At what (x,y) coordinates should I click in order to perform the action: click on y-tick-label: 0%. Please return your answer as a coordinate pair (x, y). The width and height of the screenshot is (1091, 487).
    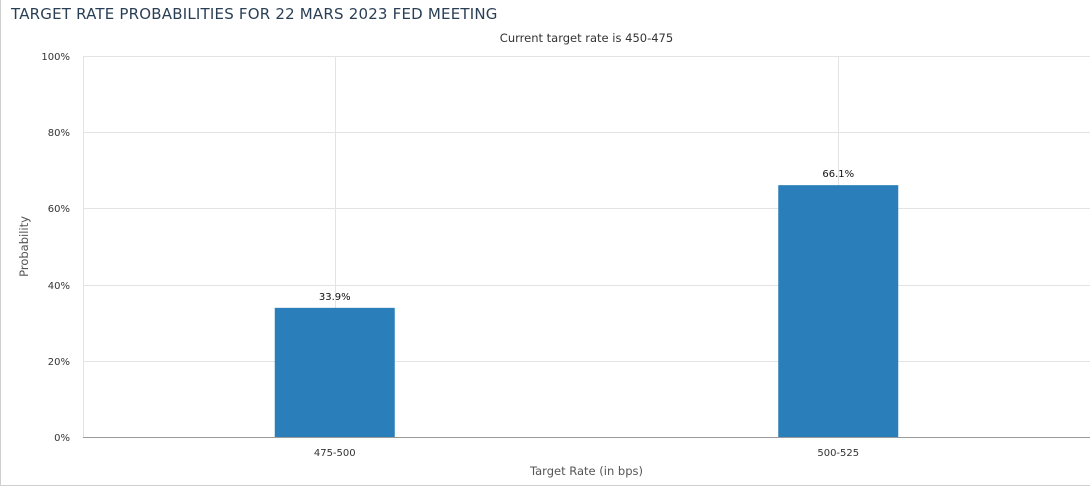
    Looking at the image, I should click on (62, 438).